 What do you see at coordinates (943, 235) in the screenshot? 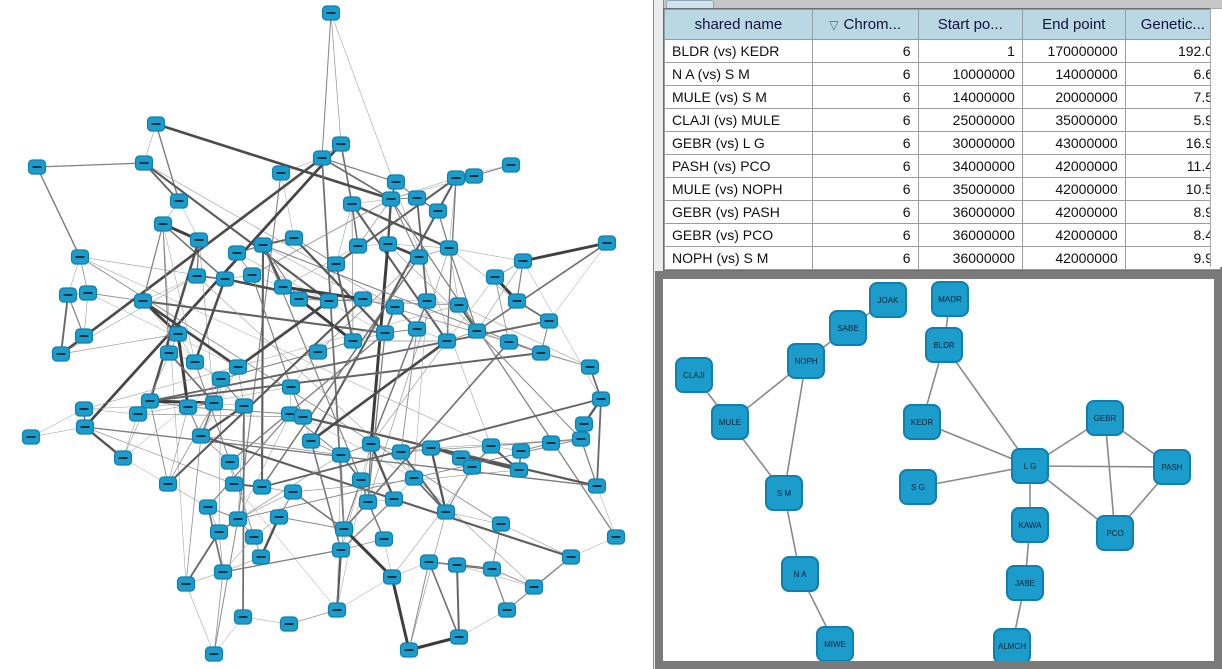
I see `table-row: GEBR (vs) PCO 6 36000000 42000000 8.4` at bounding box center [943, 235].